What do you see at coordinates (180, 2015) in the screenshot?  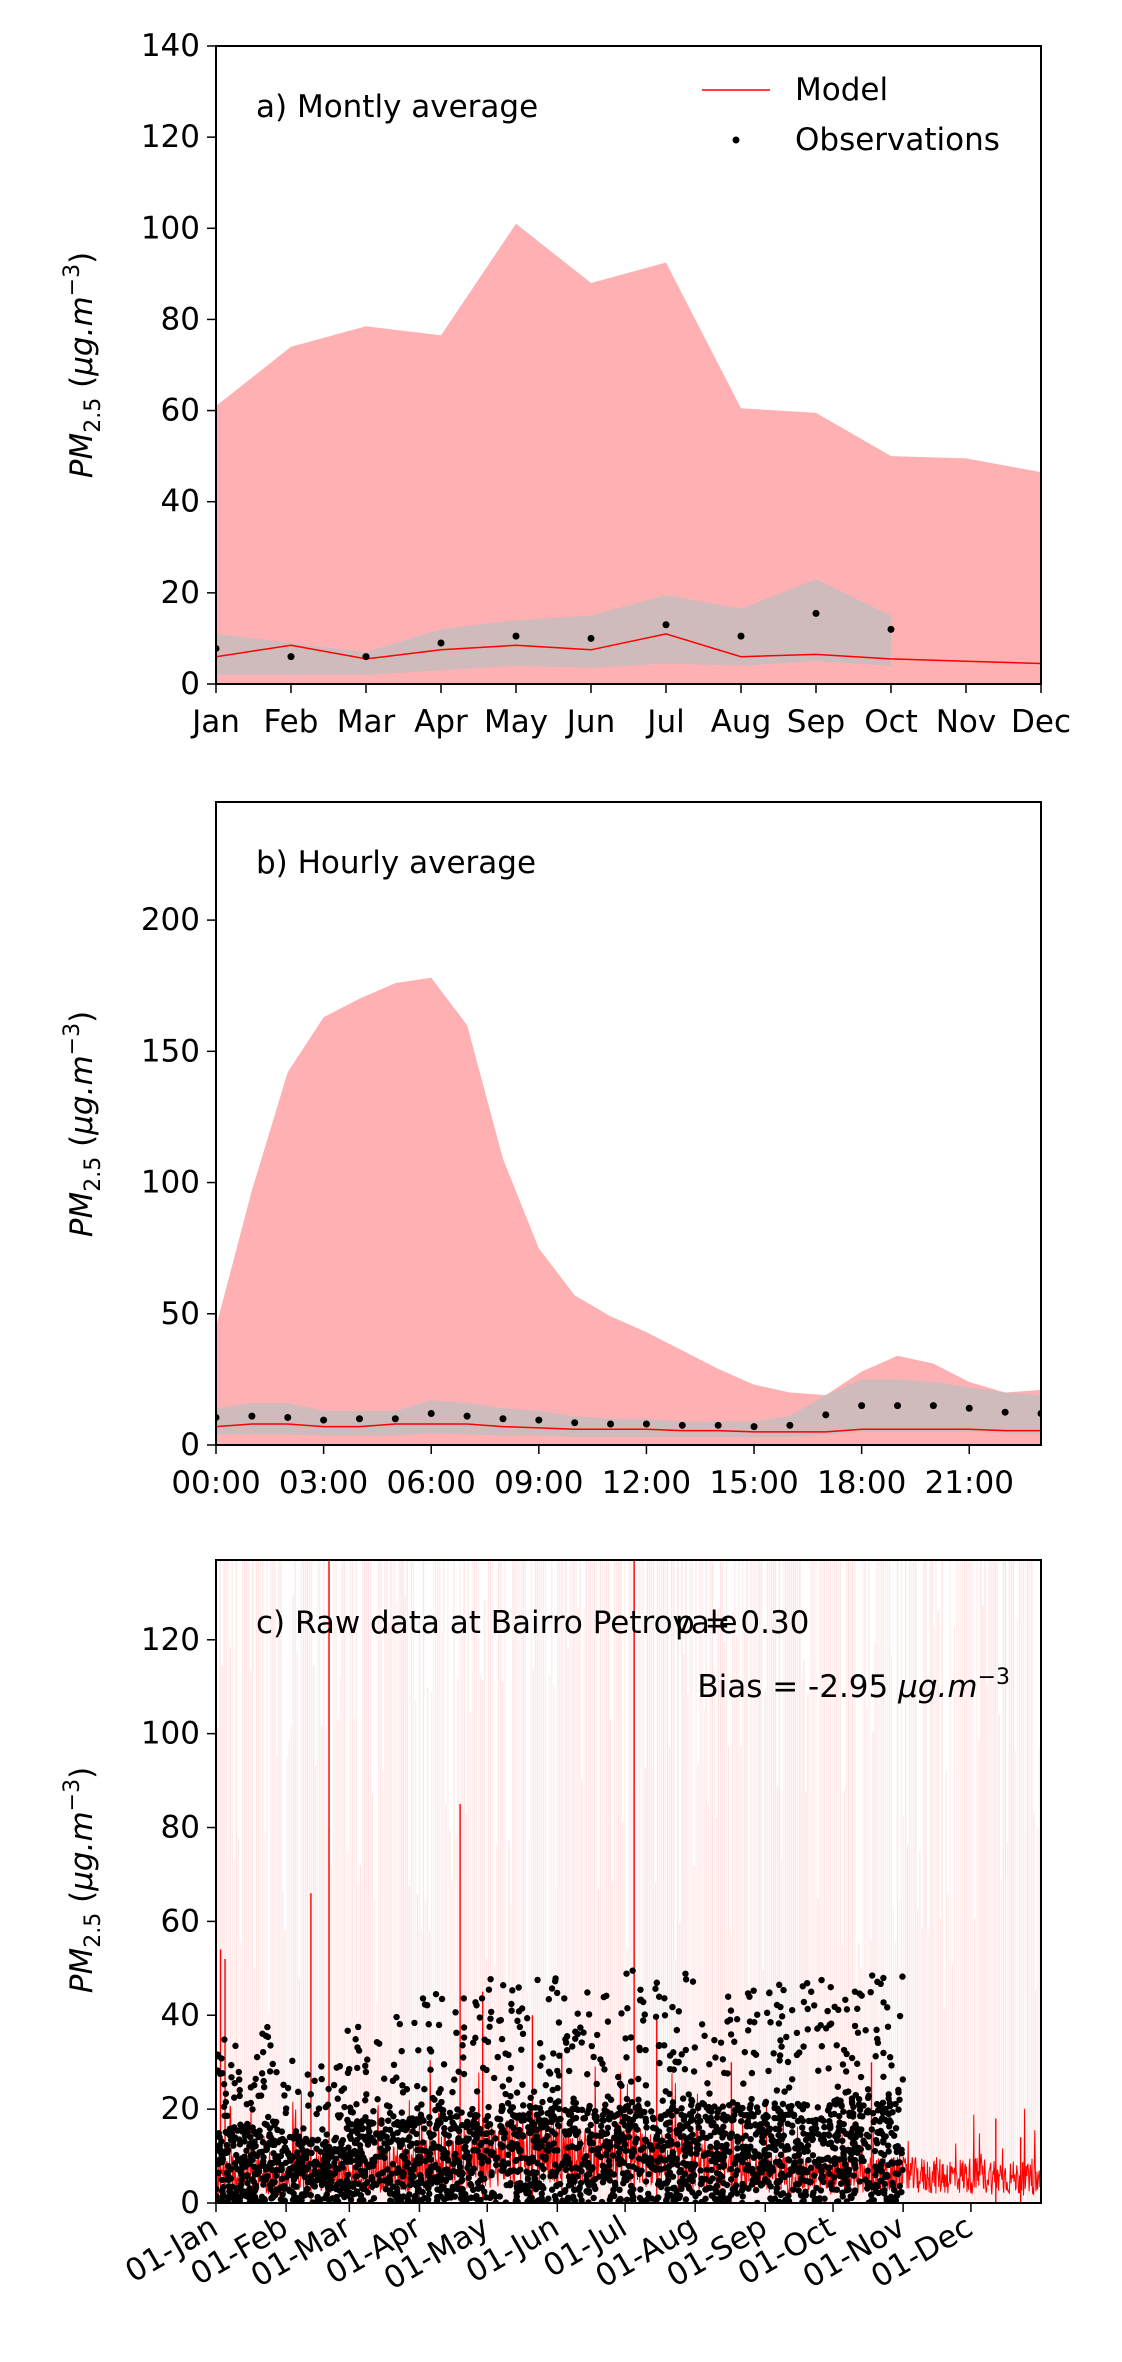 I see `panel-c-y-tick-label: 40` at bounding box center [180, 2015].